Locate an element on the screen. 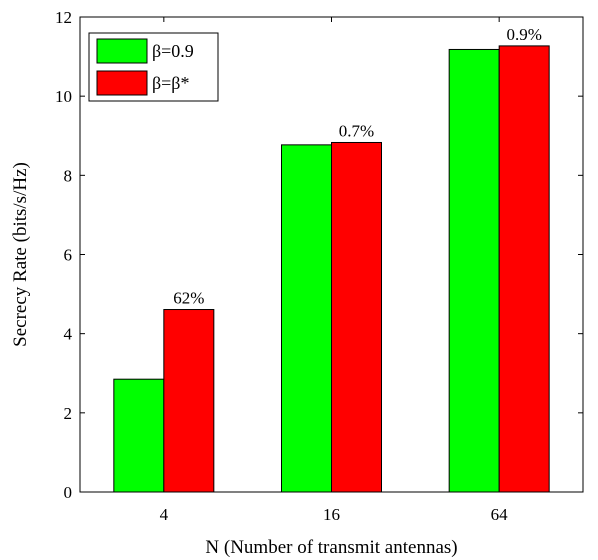 Image resolution: width=598 pixels, height=560 pixels. y-tick-label: 12 is located at coordinates (63, 17).